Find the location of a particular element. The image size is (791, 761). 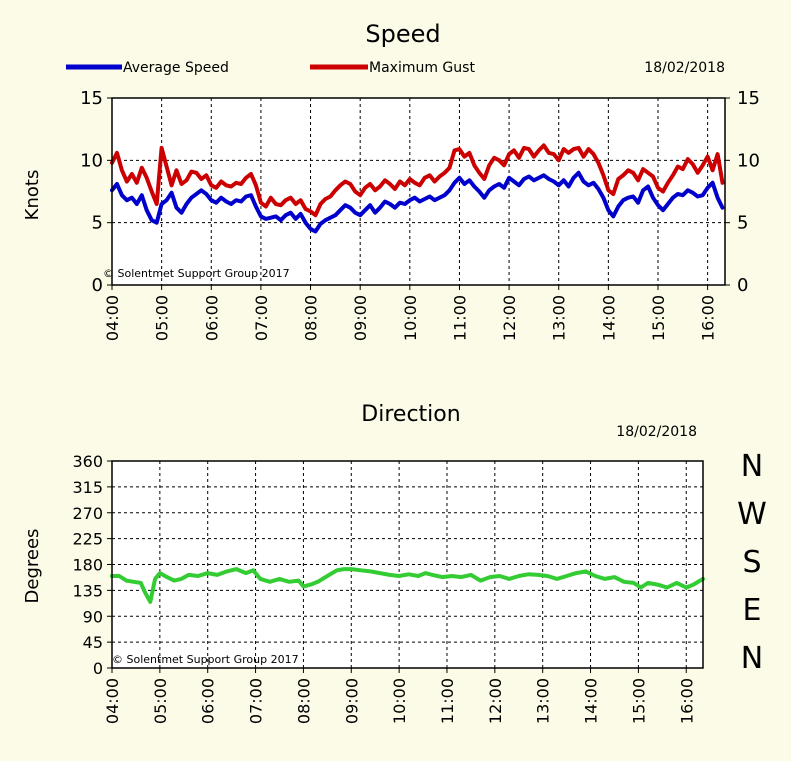

y-tick-label: 315 is located at coordinates (87, 487).